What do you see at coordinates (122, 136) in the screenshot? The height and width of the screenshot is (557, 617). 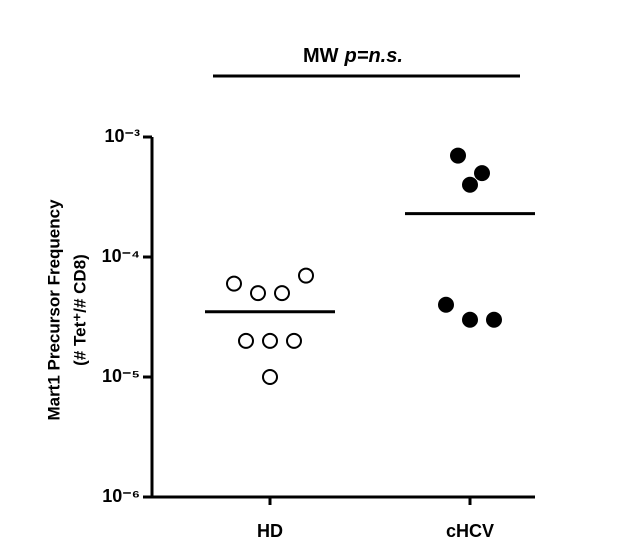 I see `y-tick-label: 10⁻³` at bounding box center [122, 136].